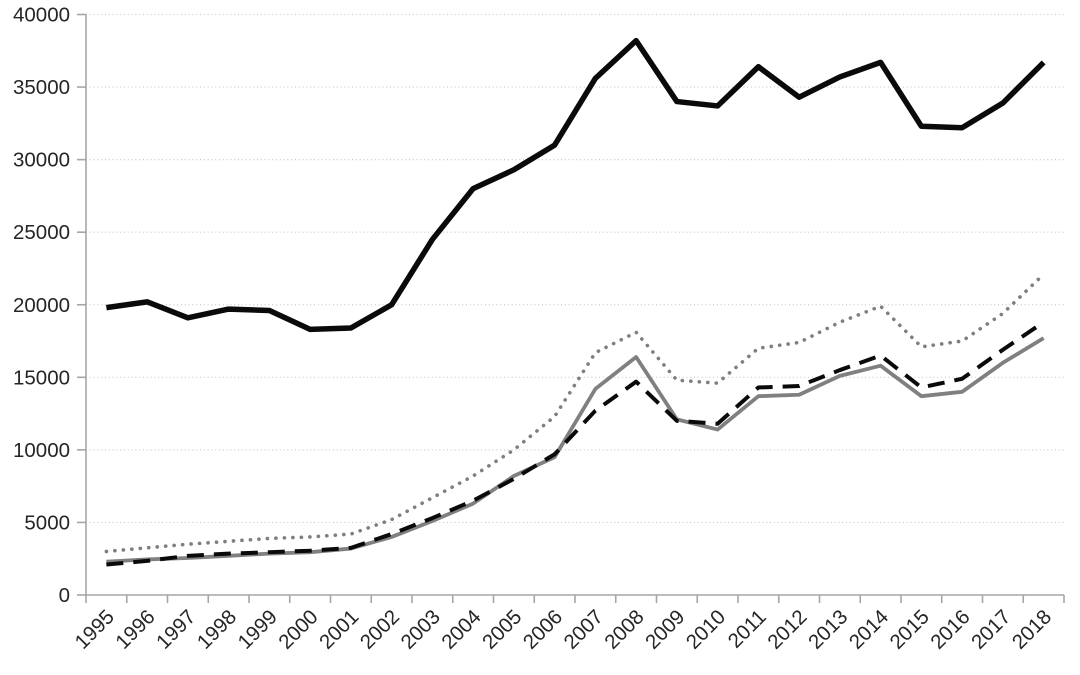 This screenshot has width=1080, height=675. I want to click on y-tick-label: 40000, so click(41, 15).